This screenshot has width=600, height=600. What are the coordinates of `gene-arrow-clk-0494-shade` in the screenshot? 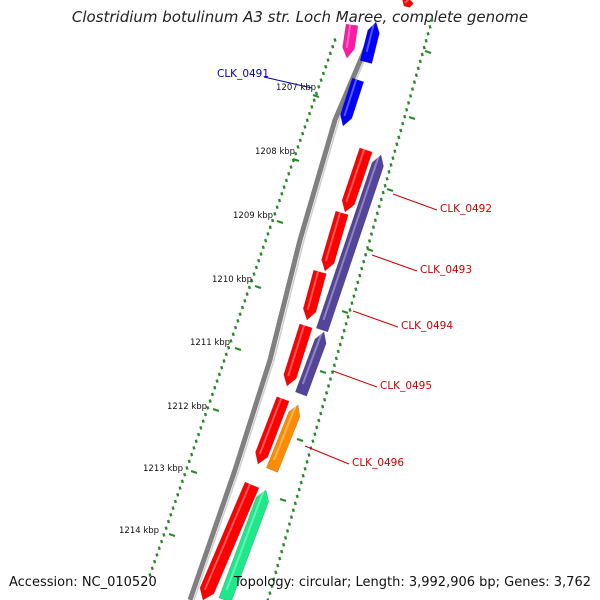 It's located at (313, 291).